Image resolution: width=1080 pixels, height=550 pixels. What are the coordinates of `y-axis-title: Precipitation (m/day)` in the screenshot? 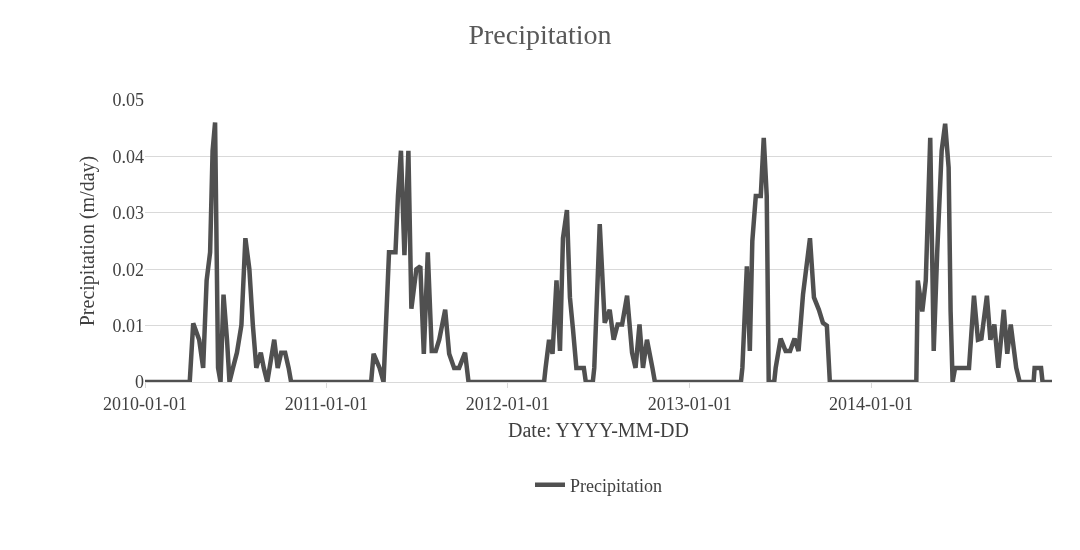 It's located at (87, 241).